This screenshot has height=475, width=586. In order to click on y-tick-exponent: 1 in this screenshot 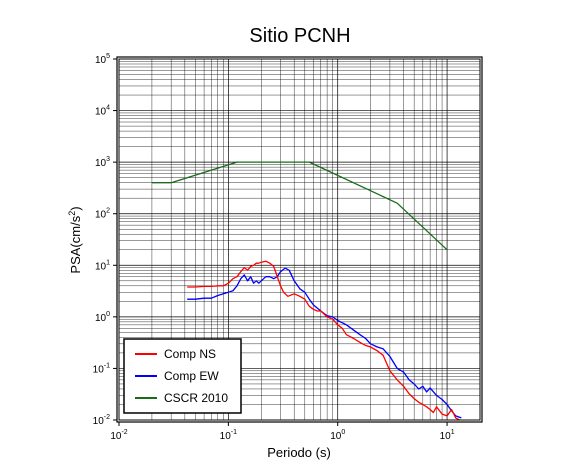, I will do `click(108, 262)`.